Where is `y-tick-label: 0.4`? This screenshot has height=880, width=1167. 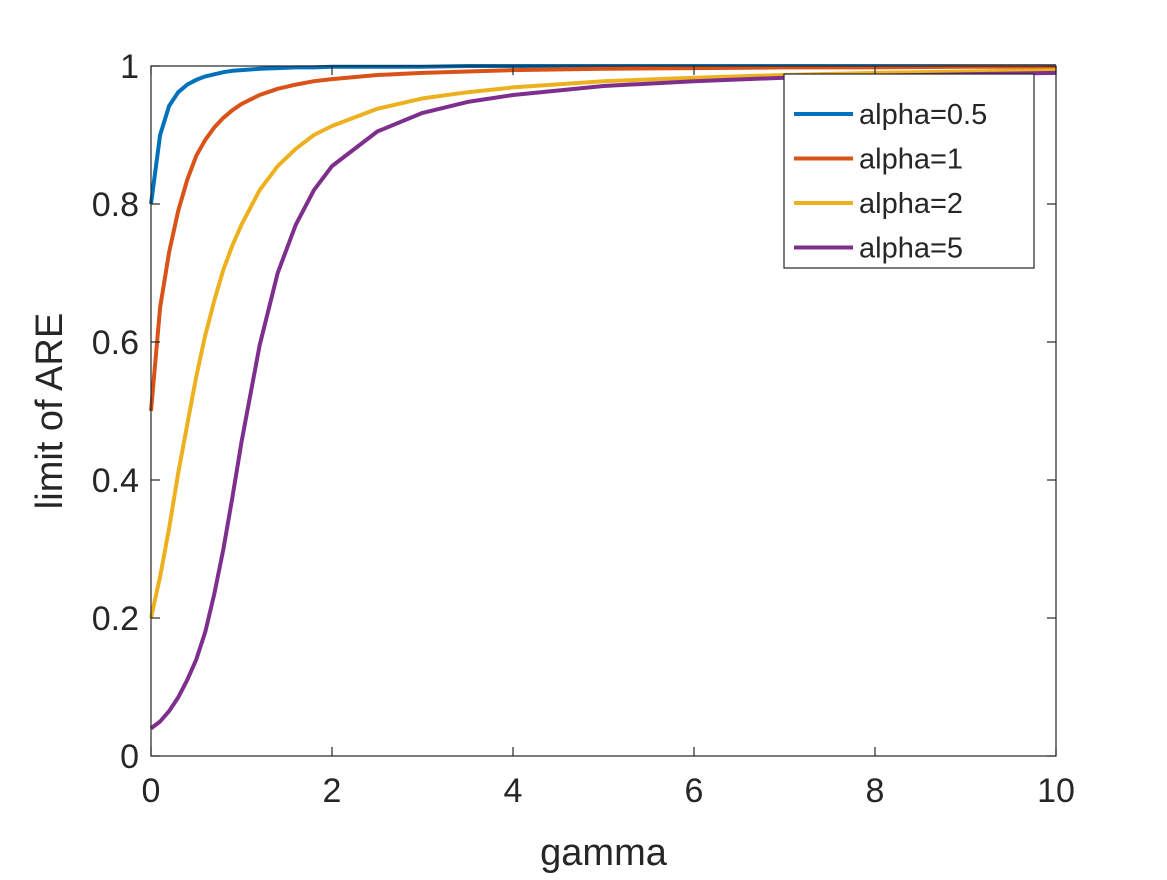
y-tick-label: 0.4 is located at coordinates (115, 481).